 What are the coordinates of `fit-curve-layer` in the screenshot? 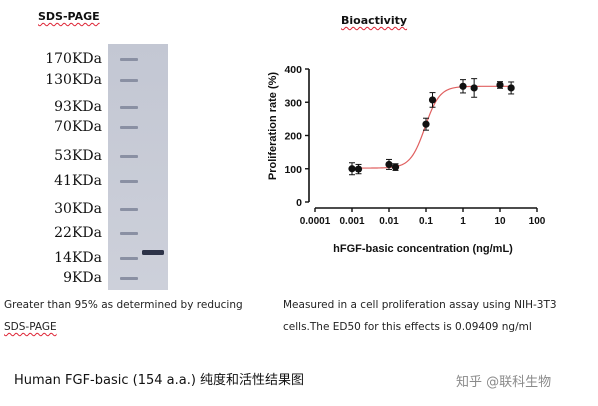 It's located at (432, 127).